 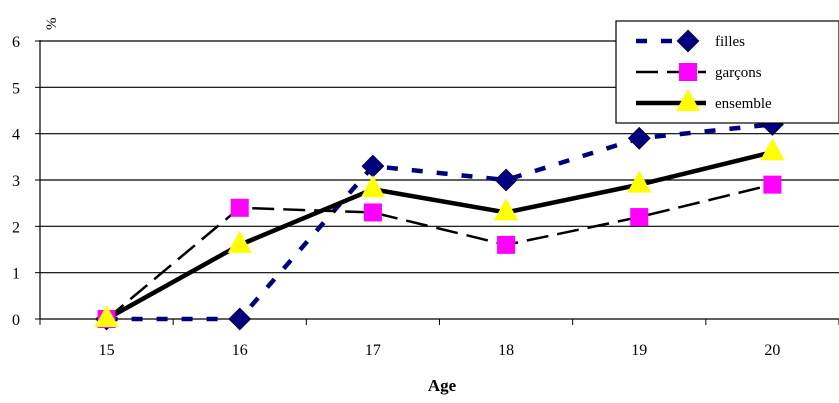 What do you see at coordinates (16, 227) in the screenshot?
I see `y-tick-label: 2` at bounding box center [16, 227].